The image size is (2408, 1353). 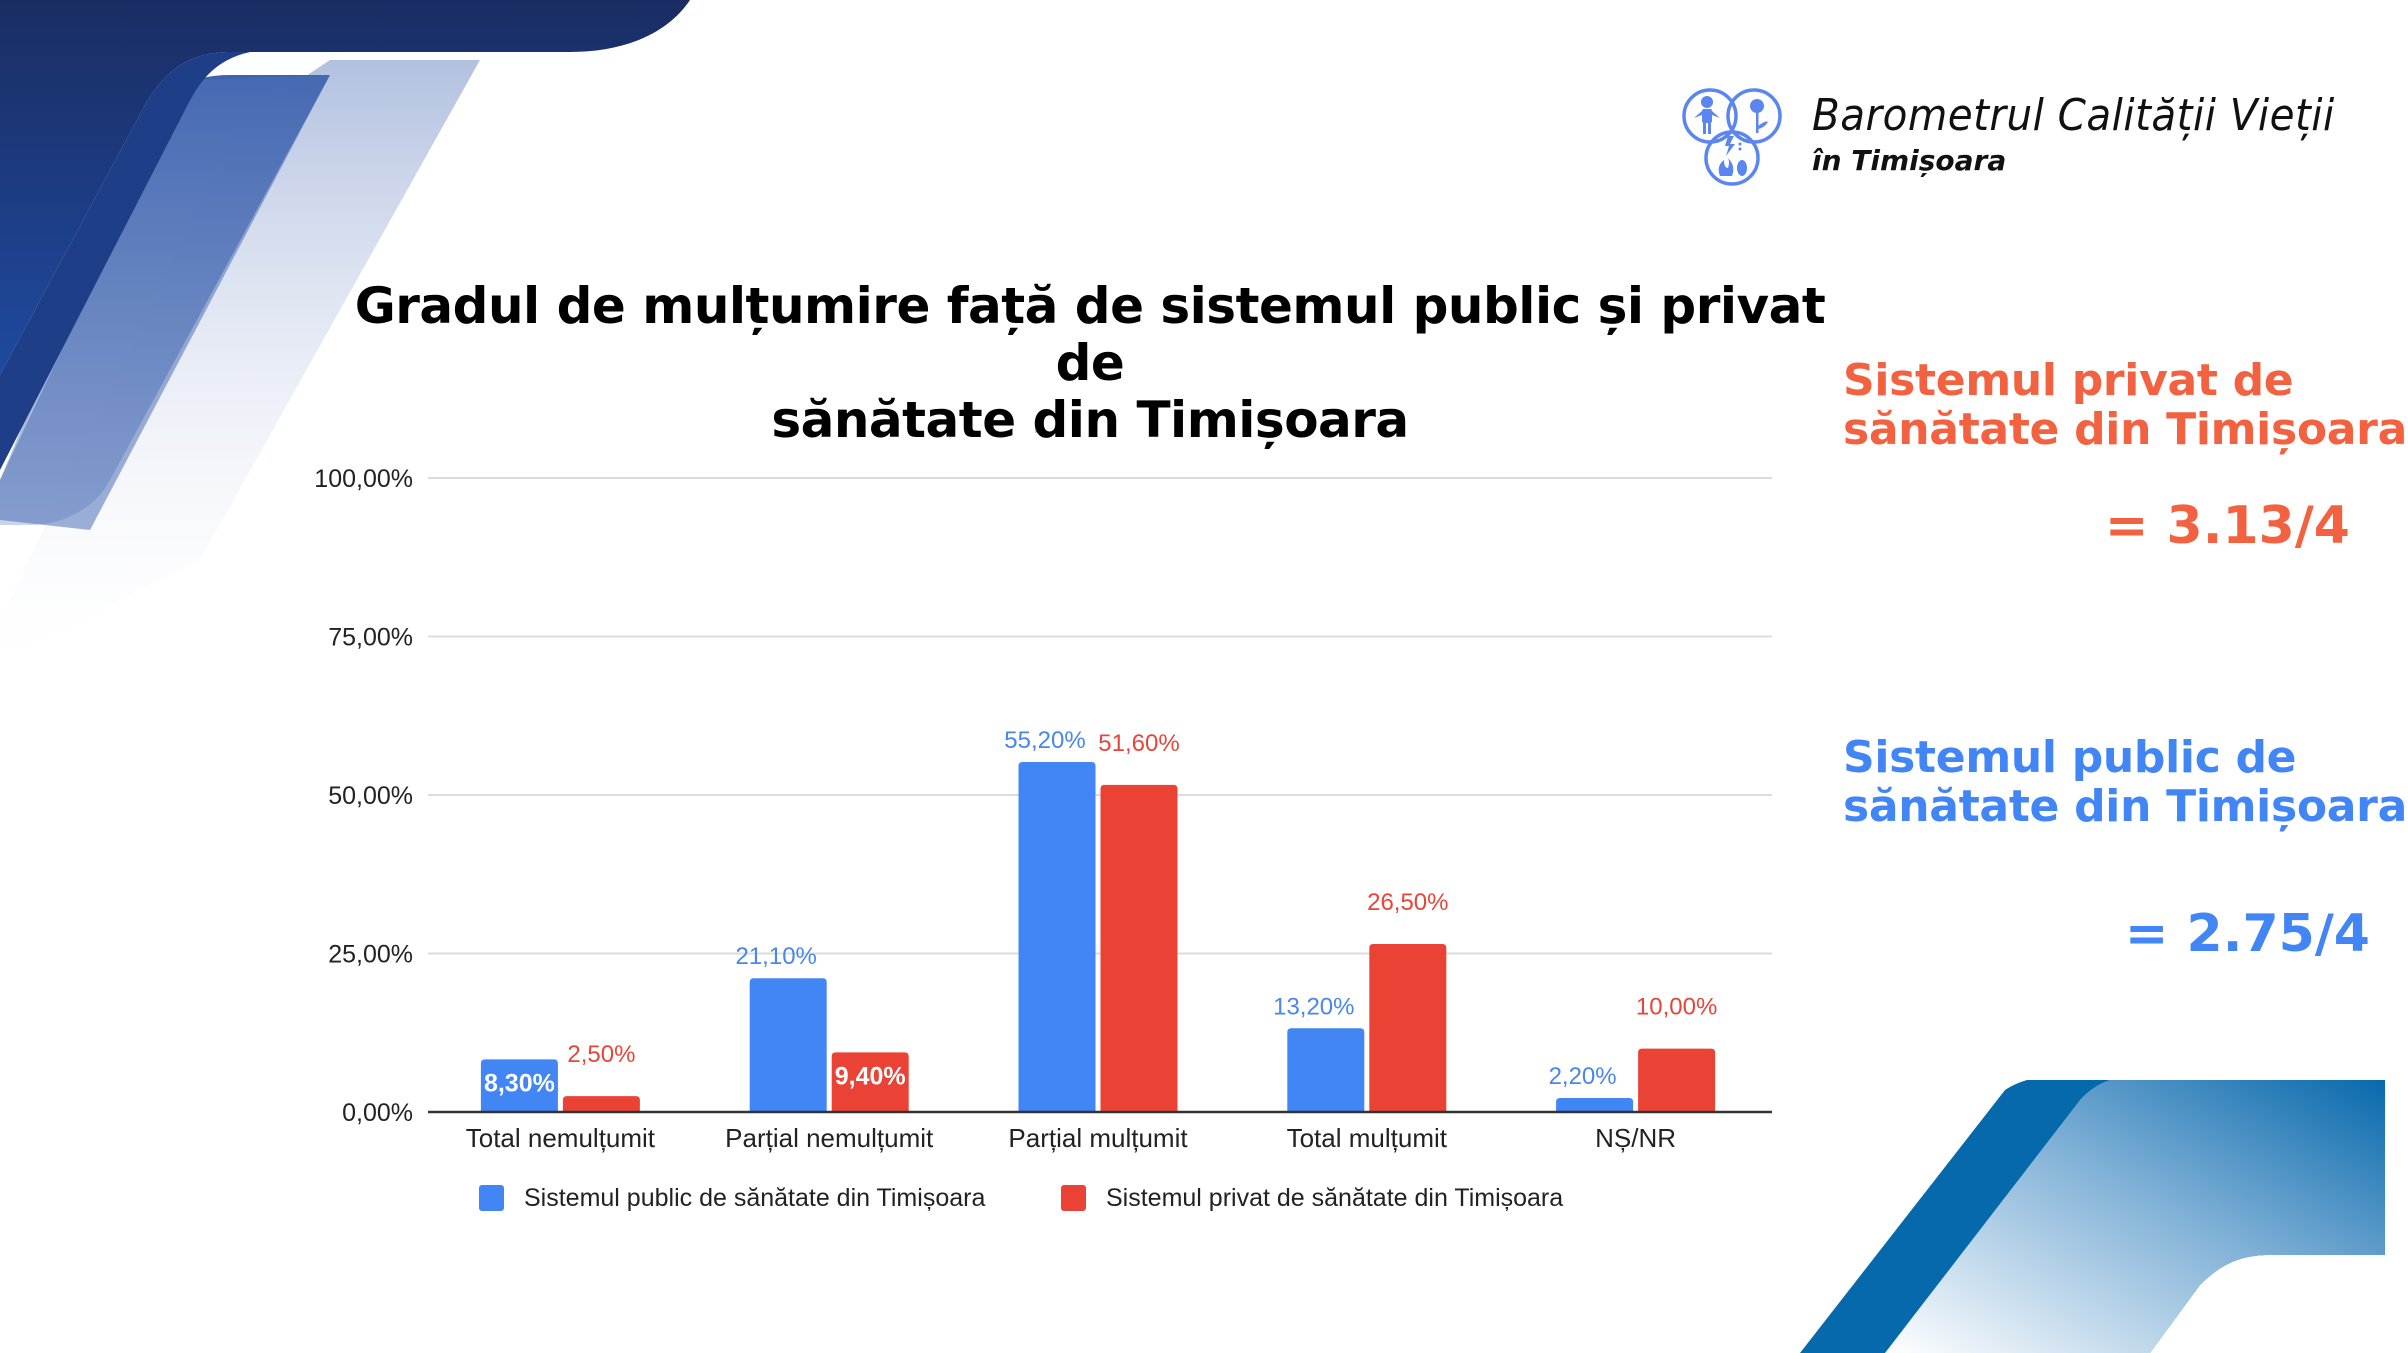 What do you see at coordinates (370, 638) in the screenshot?
I see `y-tick-label: 75,00%` at bounding box center [370, 638].